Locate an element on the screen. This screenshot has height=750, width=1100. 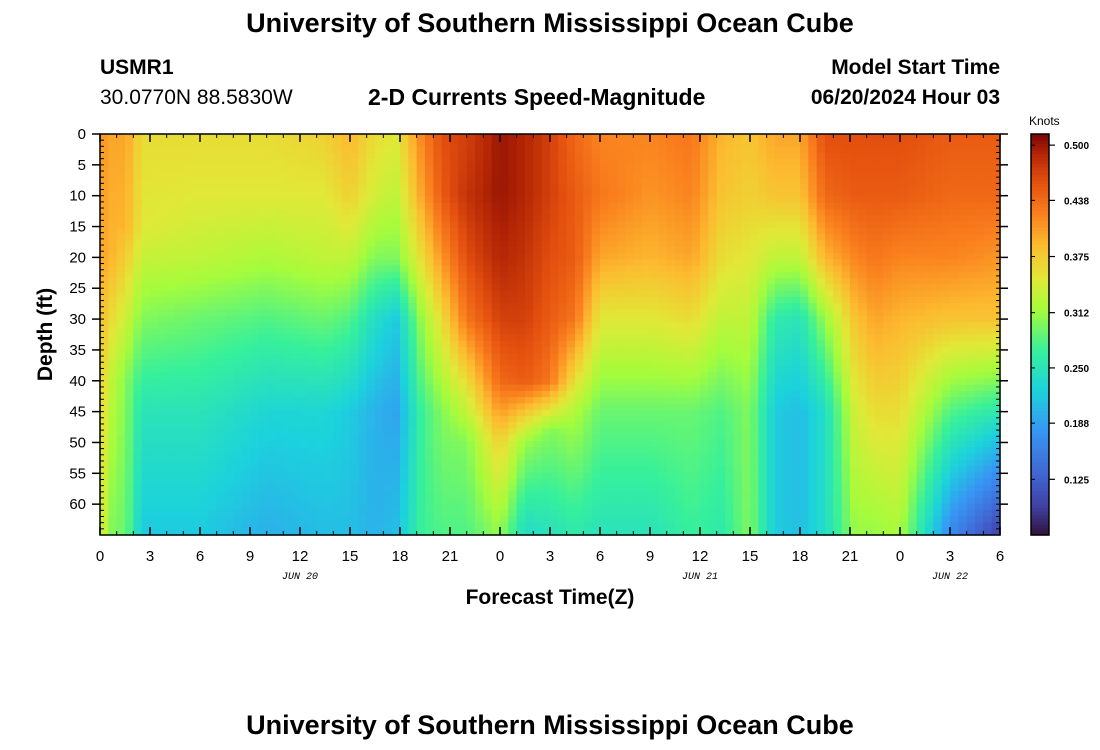
model-start-value: 06/20/2024 Hour 03 is located at coordinates (905, 97).